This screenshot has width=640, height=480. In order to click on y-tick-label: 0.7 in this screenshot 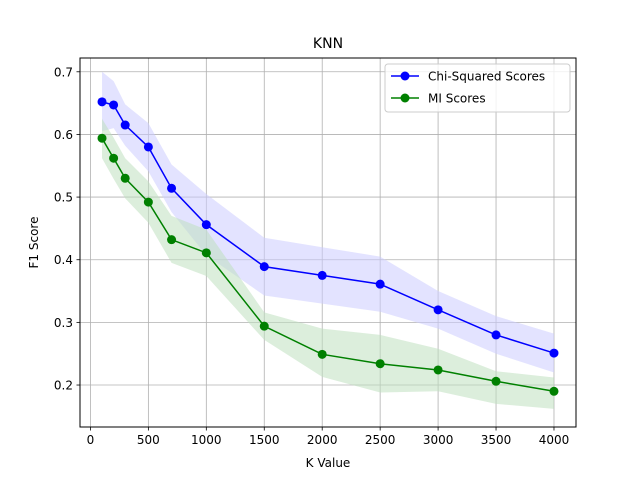, I will do `click(63, 72)`.